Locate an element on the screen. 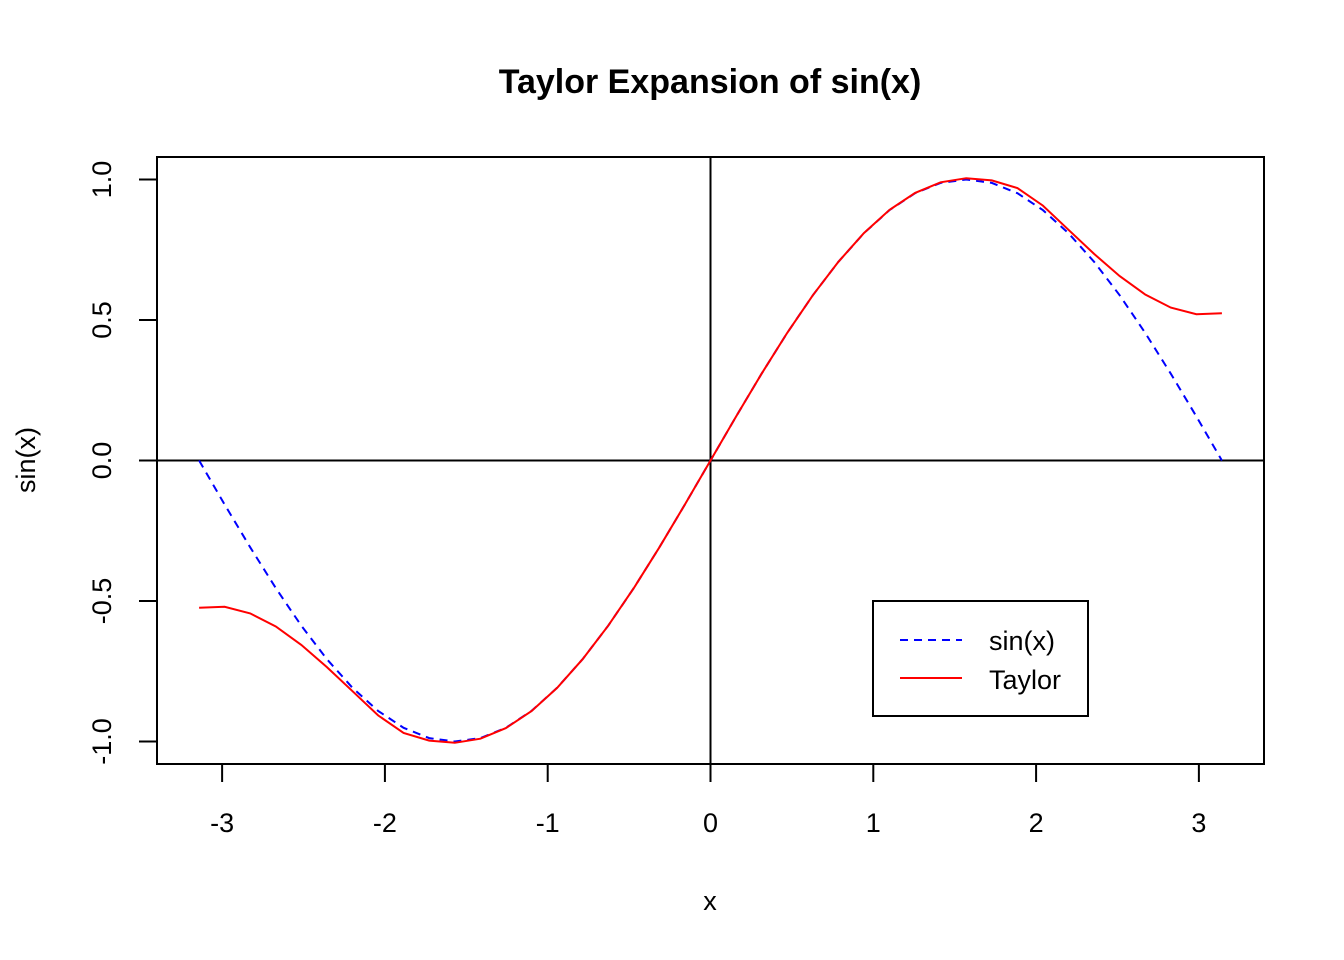  legend-label-taylor: Taylor is located at coordinates (1025, 680).